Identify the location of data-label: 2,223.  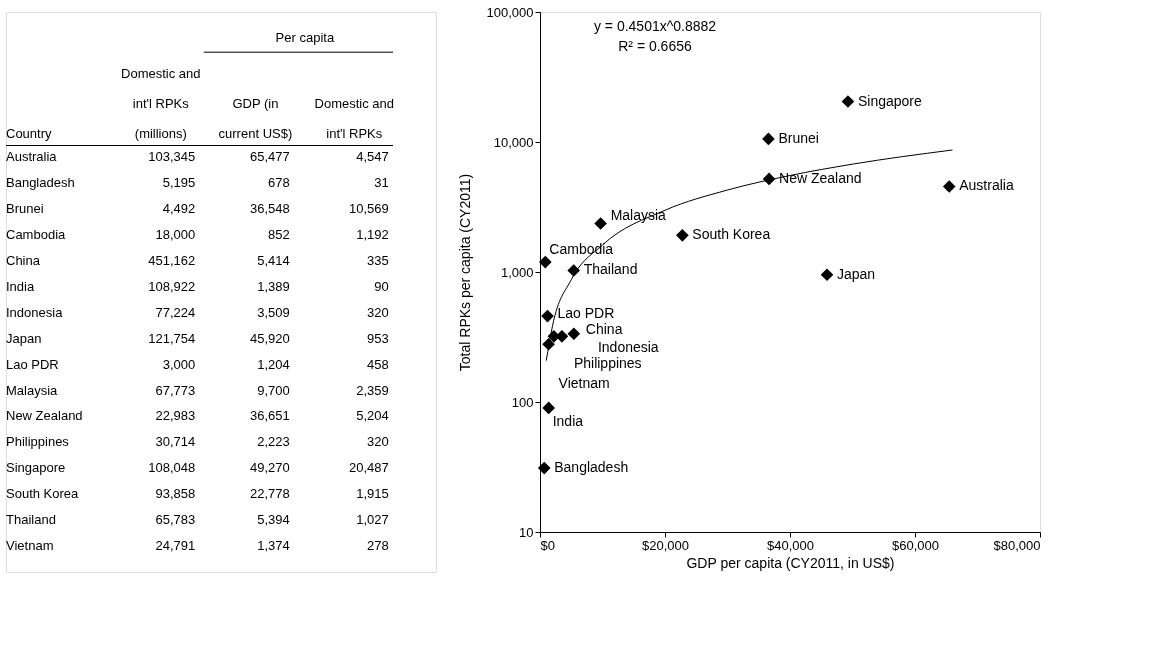
(273, 442).